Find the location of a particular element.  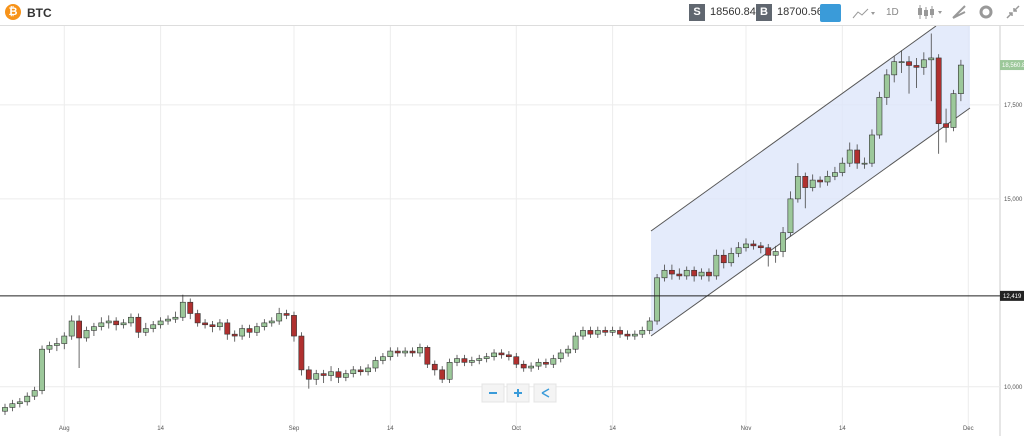

interval-button: 1D is located at coordinates (892, 12).